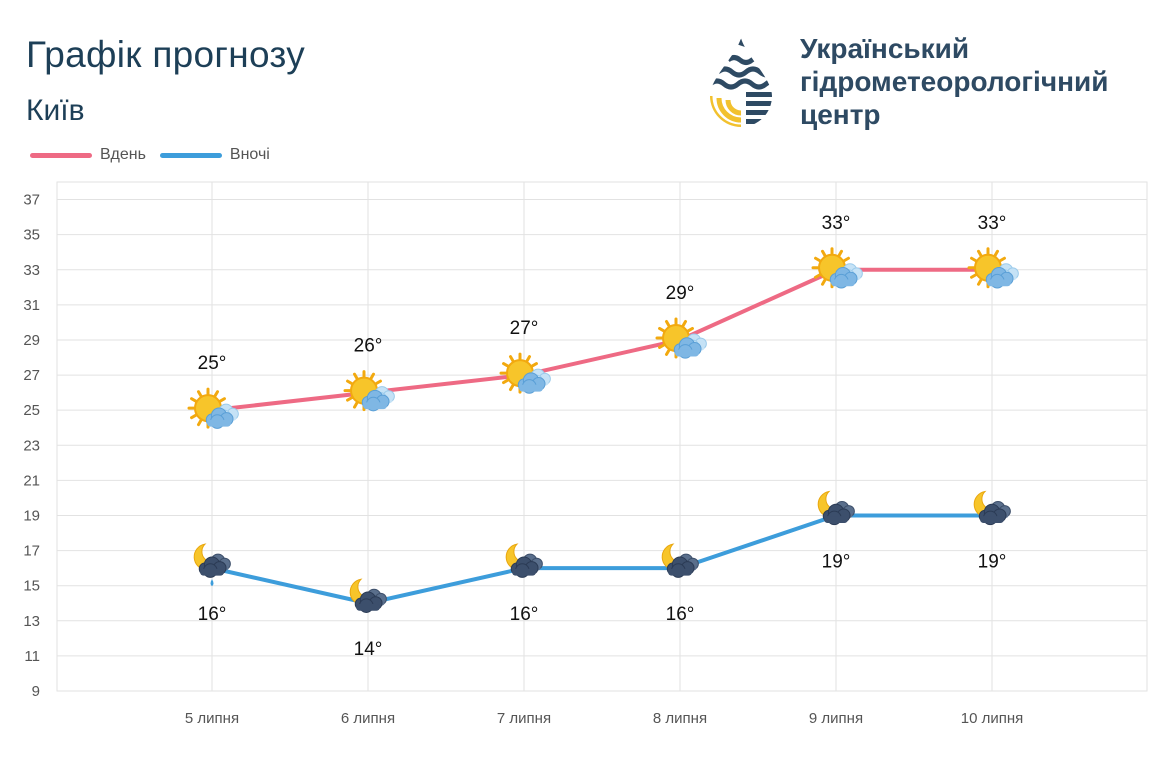  What do you see at coordinates (61, 155) in the screenshot?
I see `legend-swatch-day` at bounding box center [61, 155].